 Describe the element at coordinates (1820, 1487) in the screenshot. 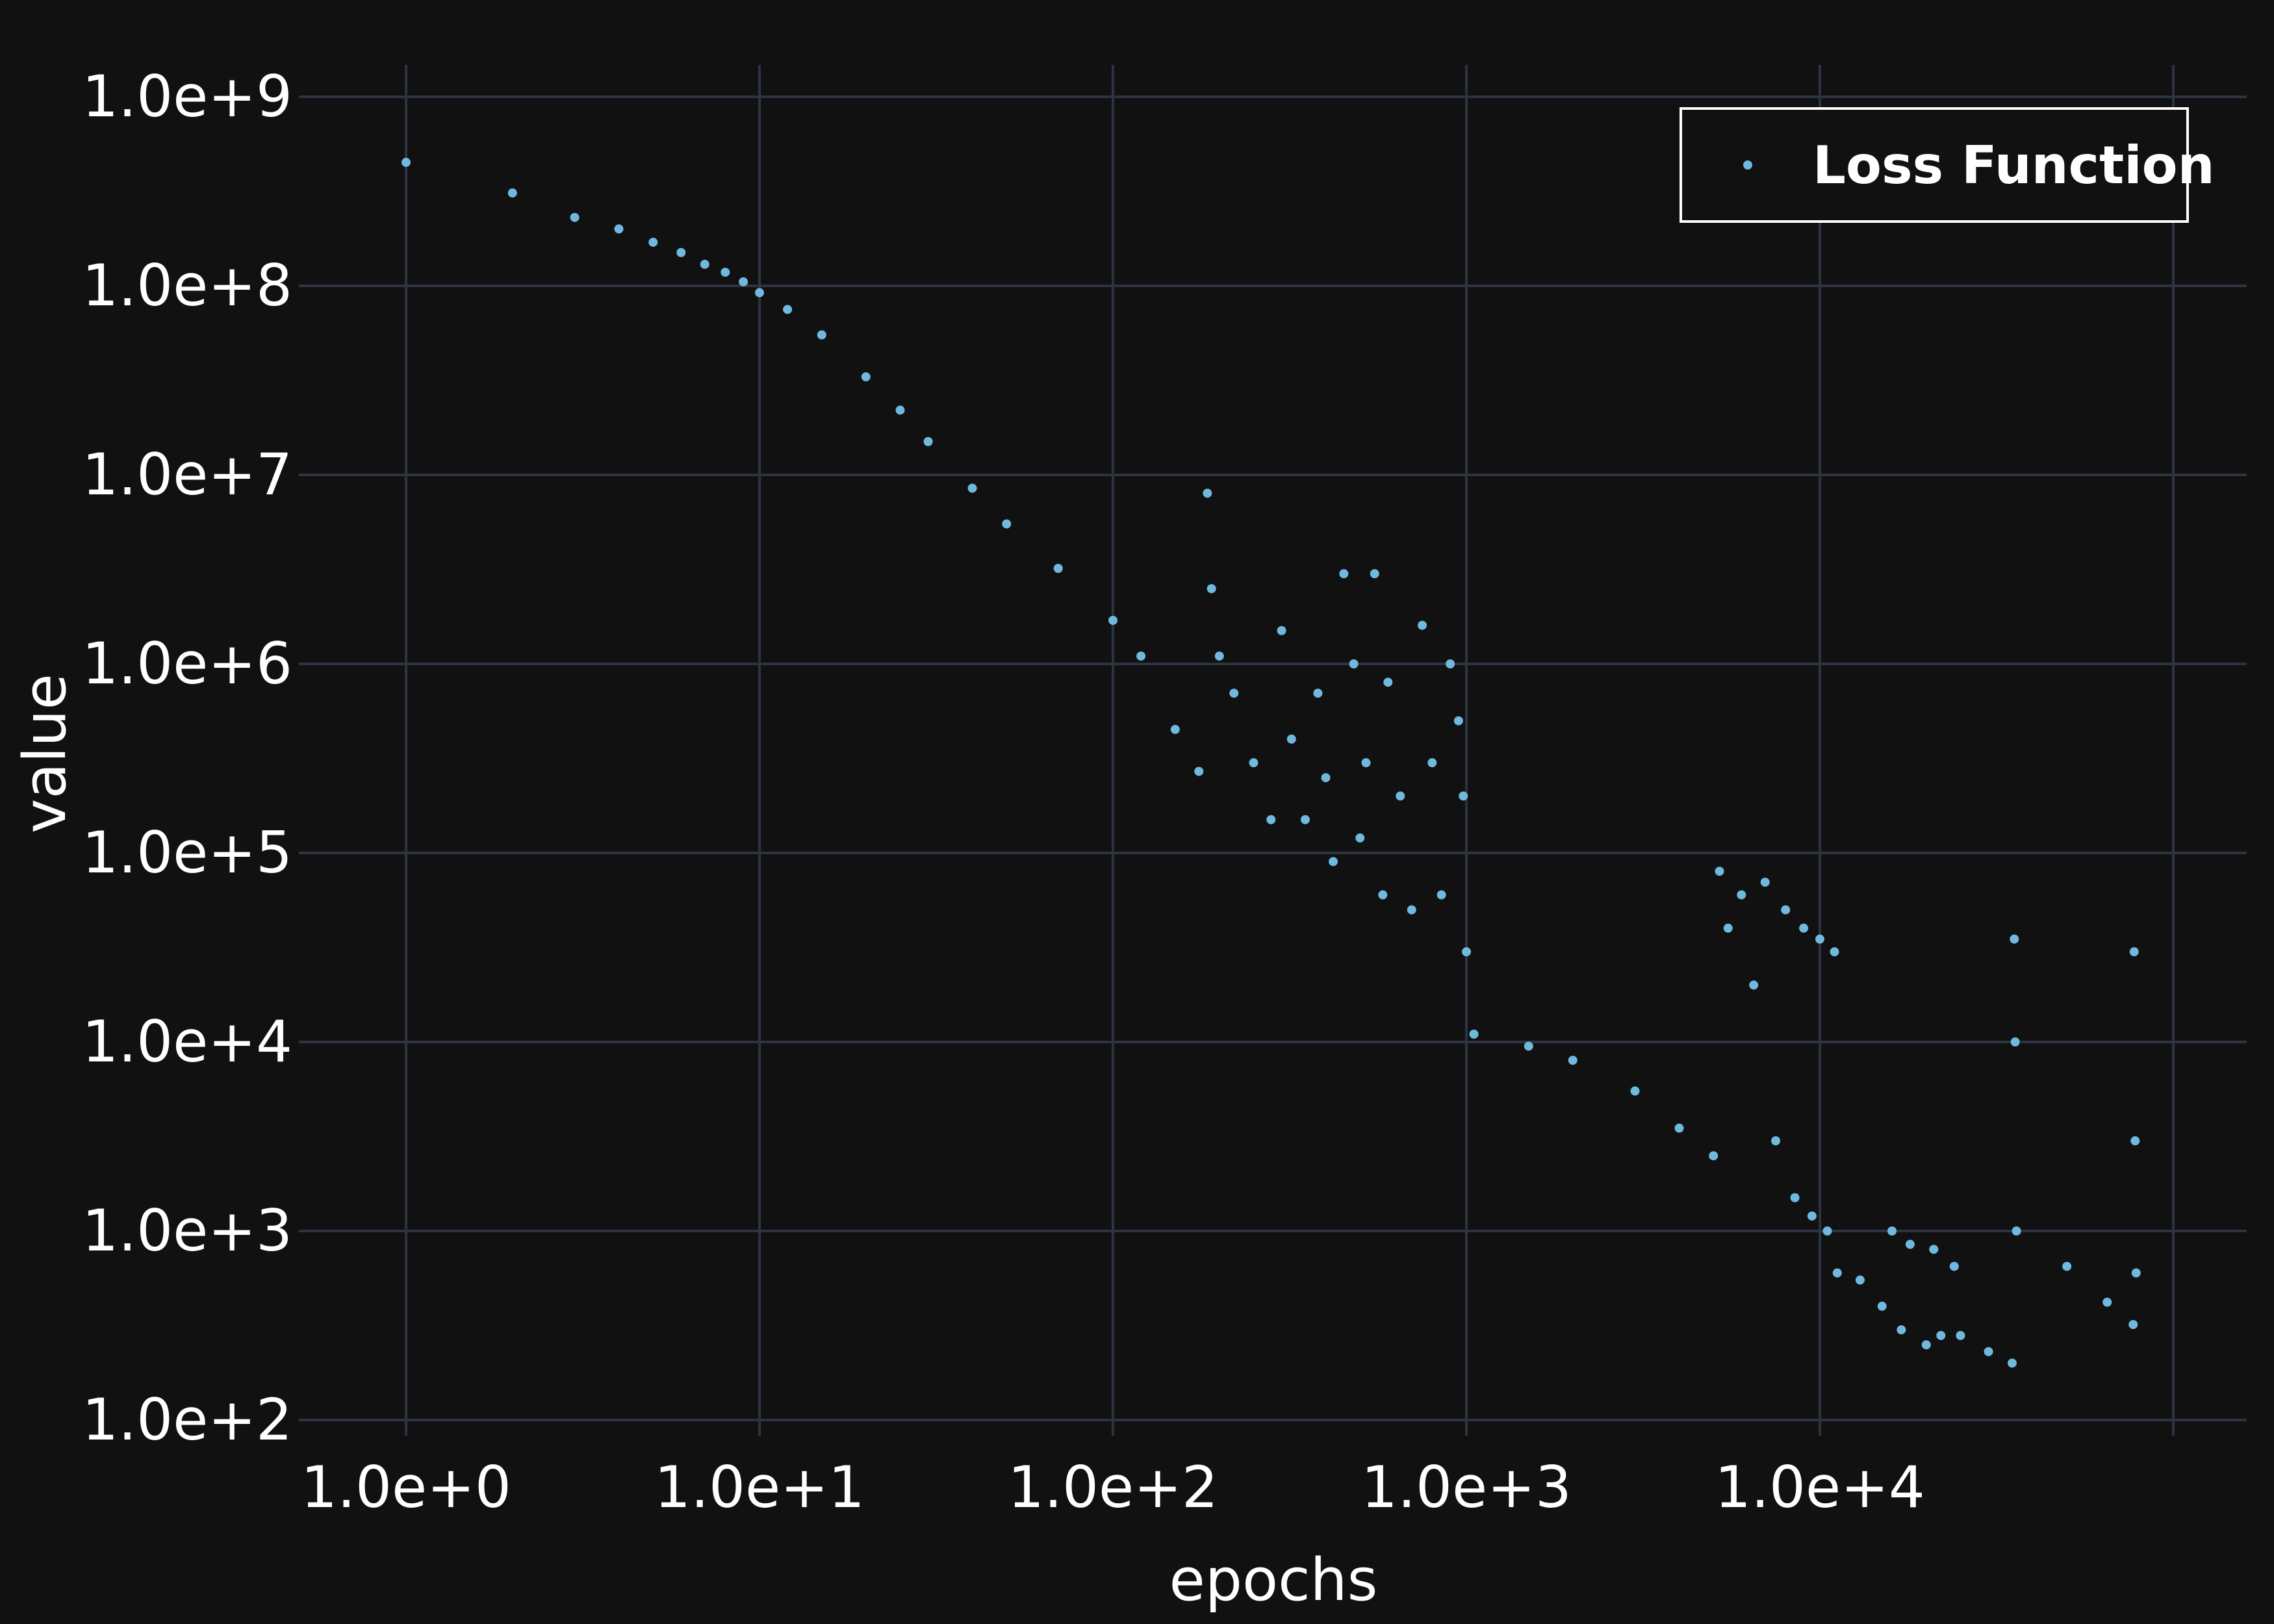

I see `x-tick-label: 1.0e+4` at that location.